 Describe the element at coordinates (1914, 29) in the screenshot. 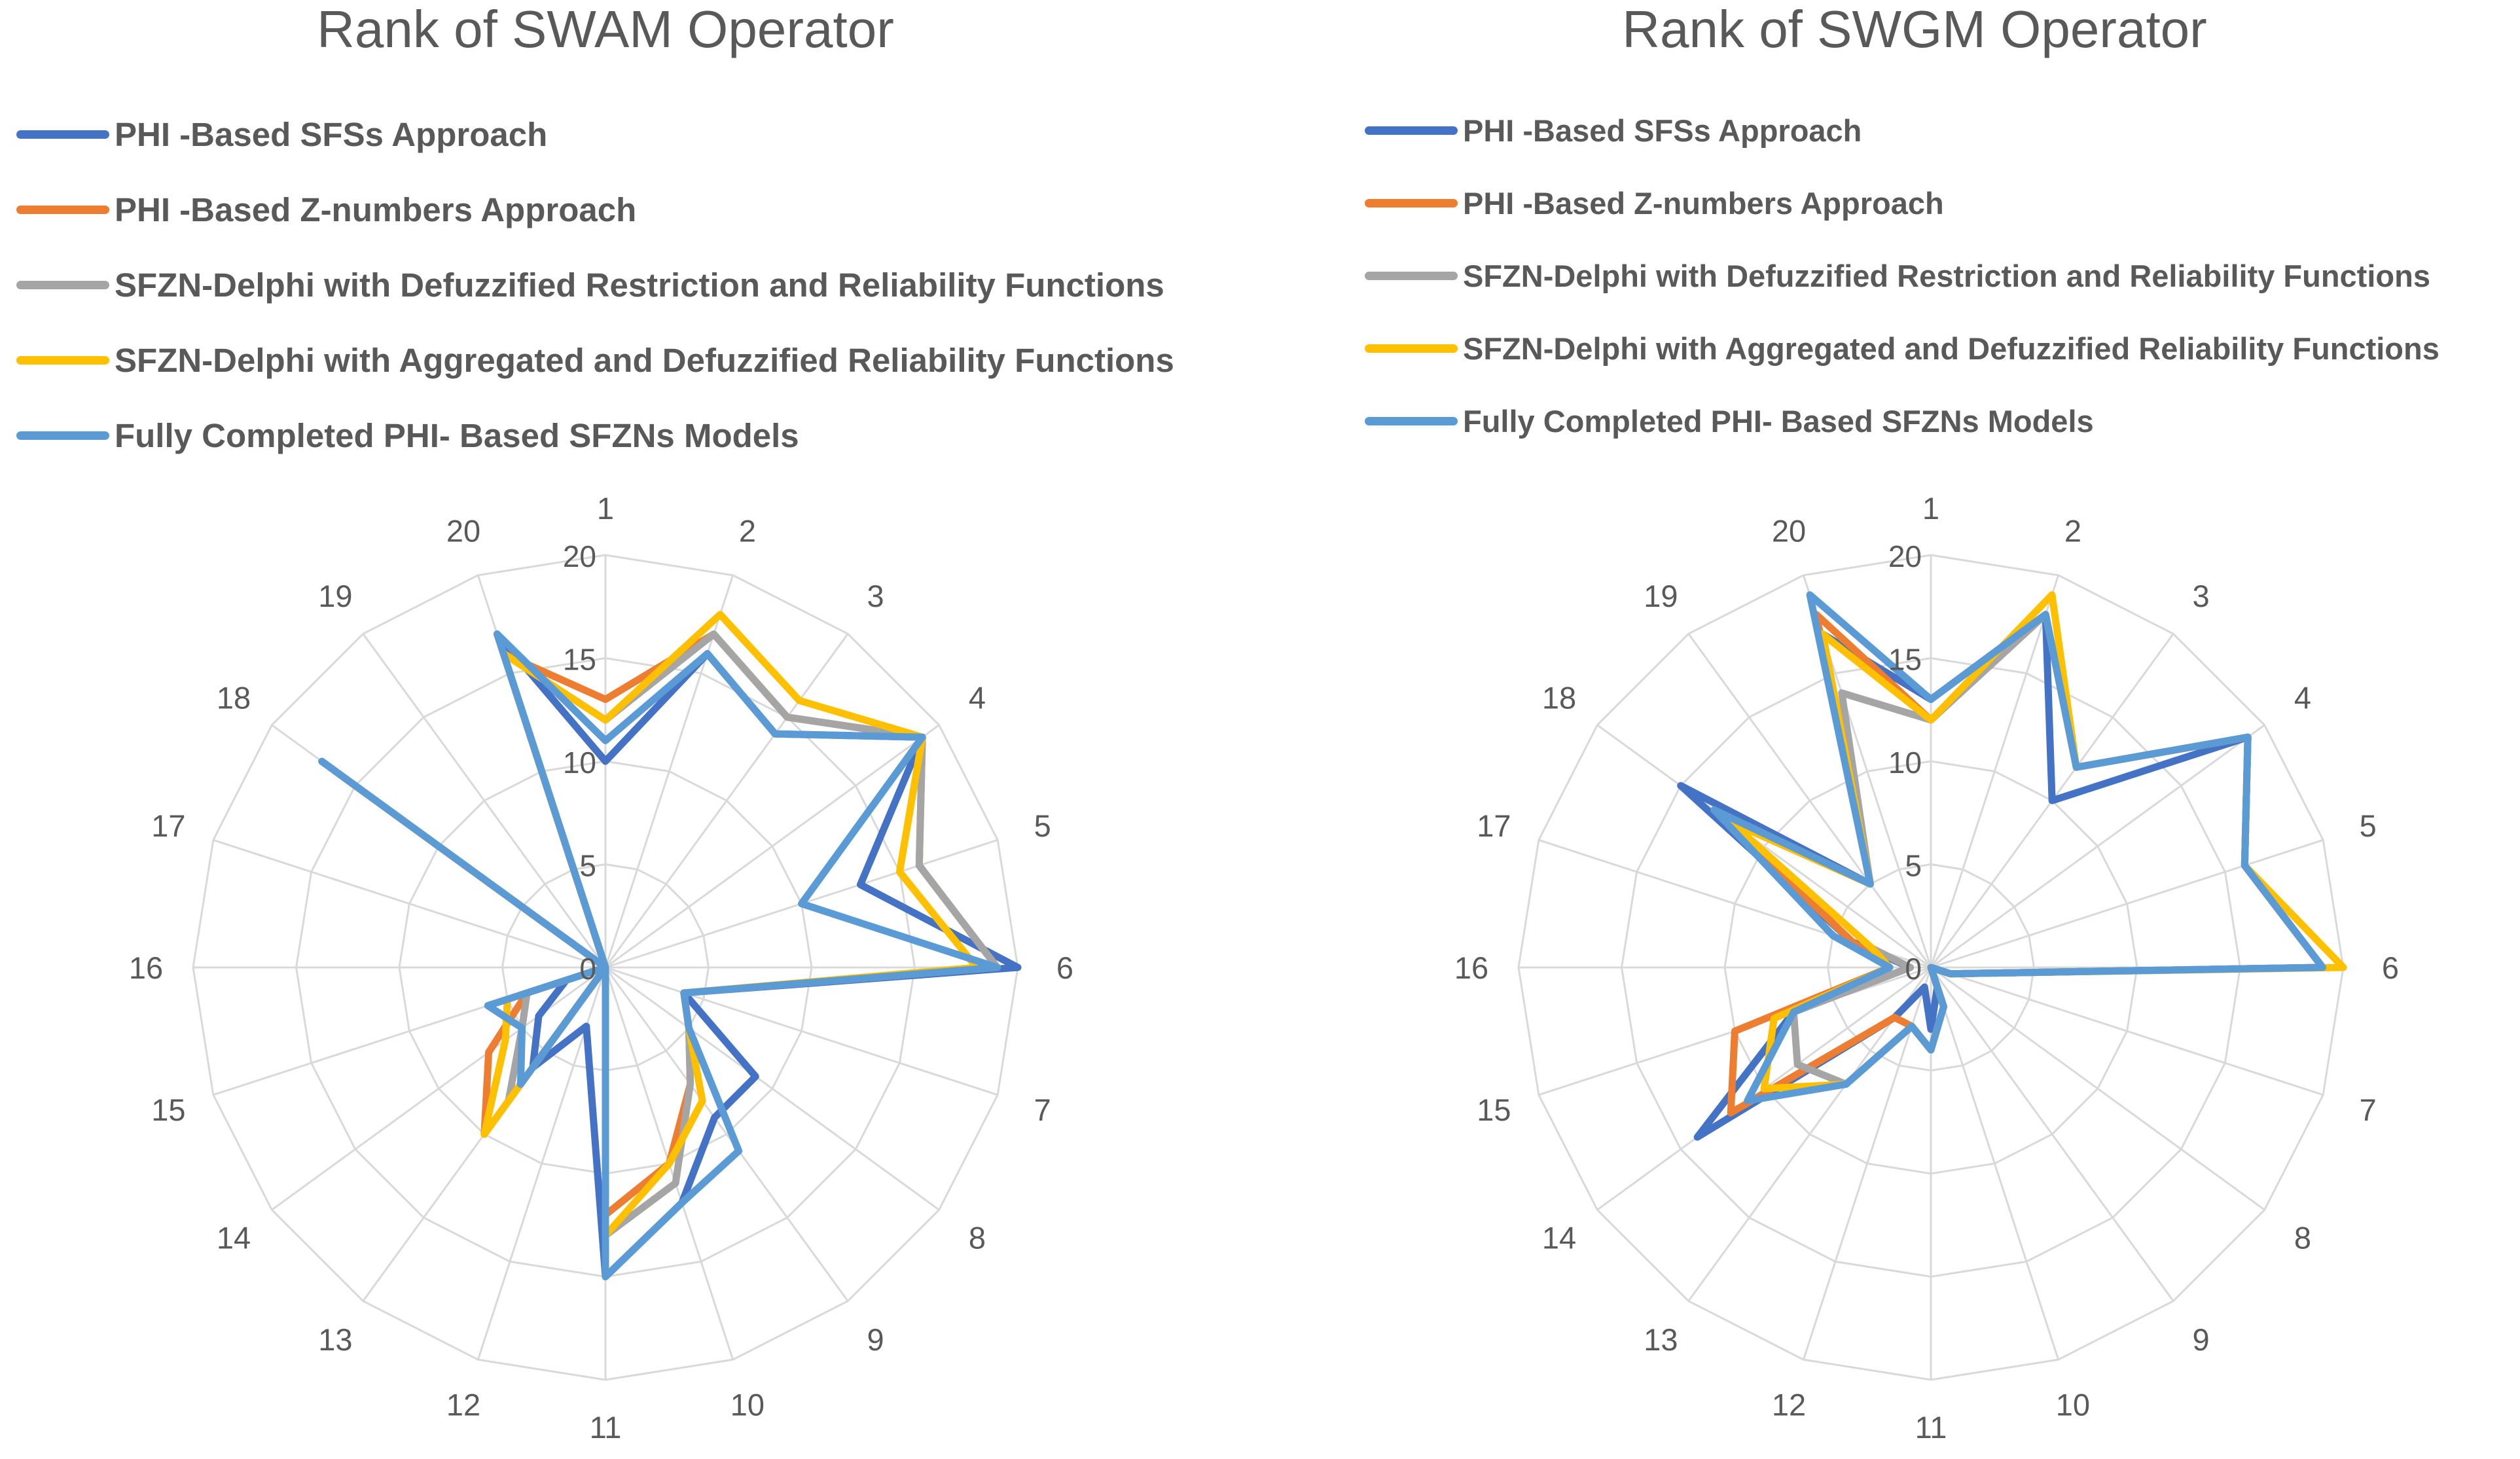

I see `chart-title: Rank of SWGM Operator` at that location.